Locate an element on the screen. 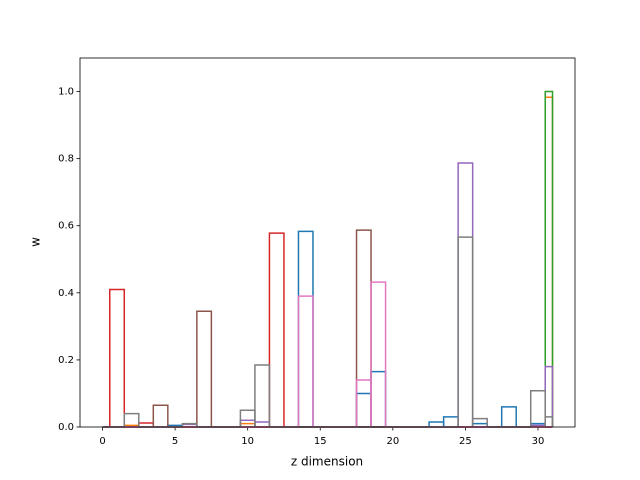 The image size is (640, 480). x-tick-label: 10 is located at coordinates (247, 441).